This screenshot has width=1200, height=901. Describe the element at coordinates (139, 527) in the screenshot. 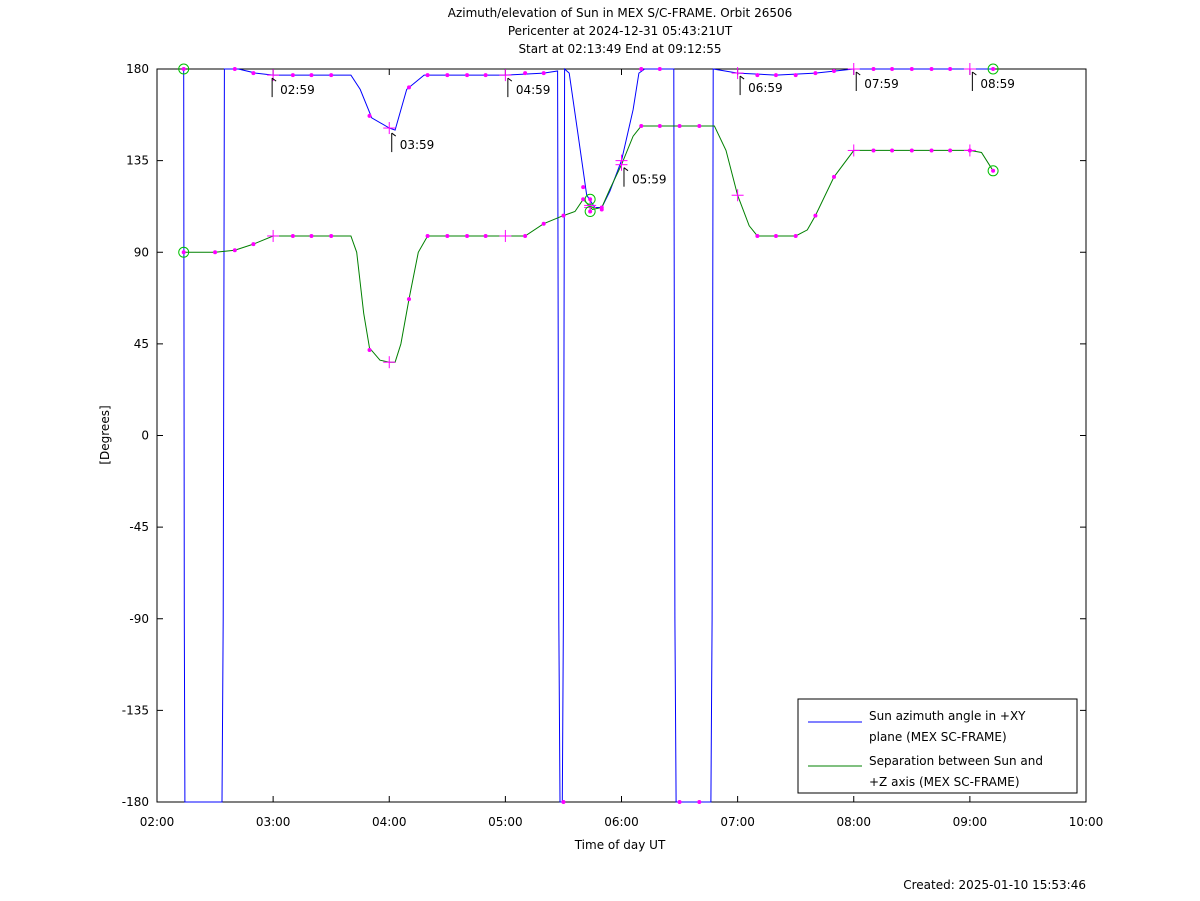

I see `y-tick-label: -45` at that location.